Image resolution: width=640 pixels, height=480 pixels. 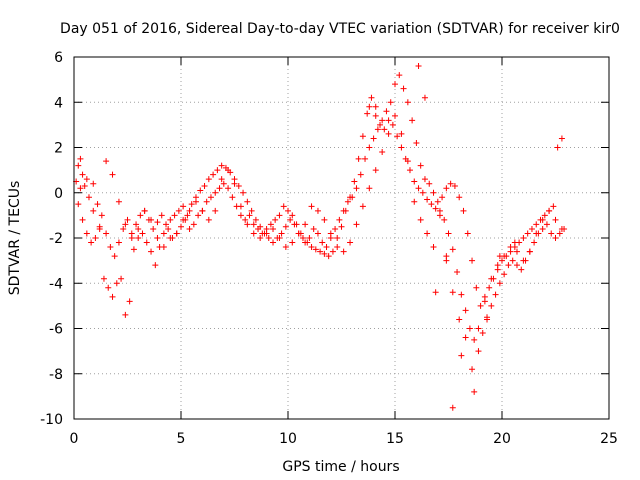 What do you see at coordinates (288, 439) in the screenshot?
I see `x-tick-label: 10` at bounding box center [288, 439].